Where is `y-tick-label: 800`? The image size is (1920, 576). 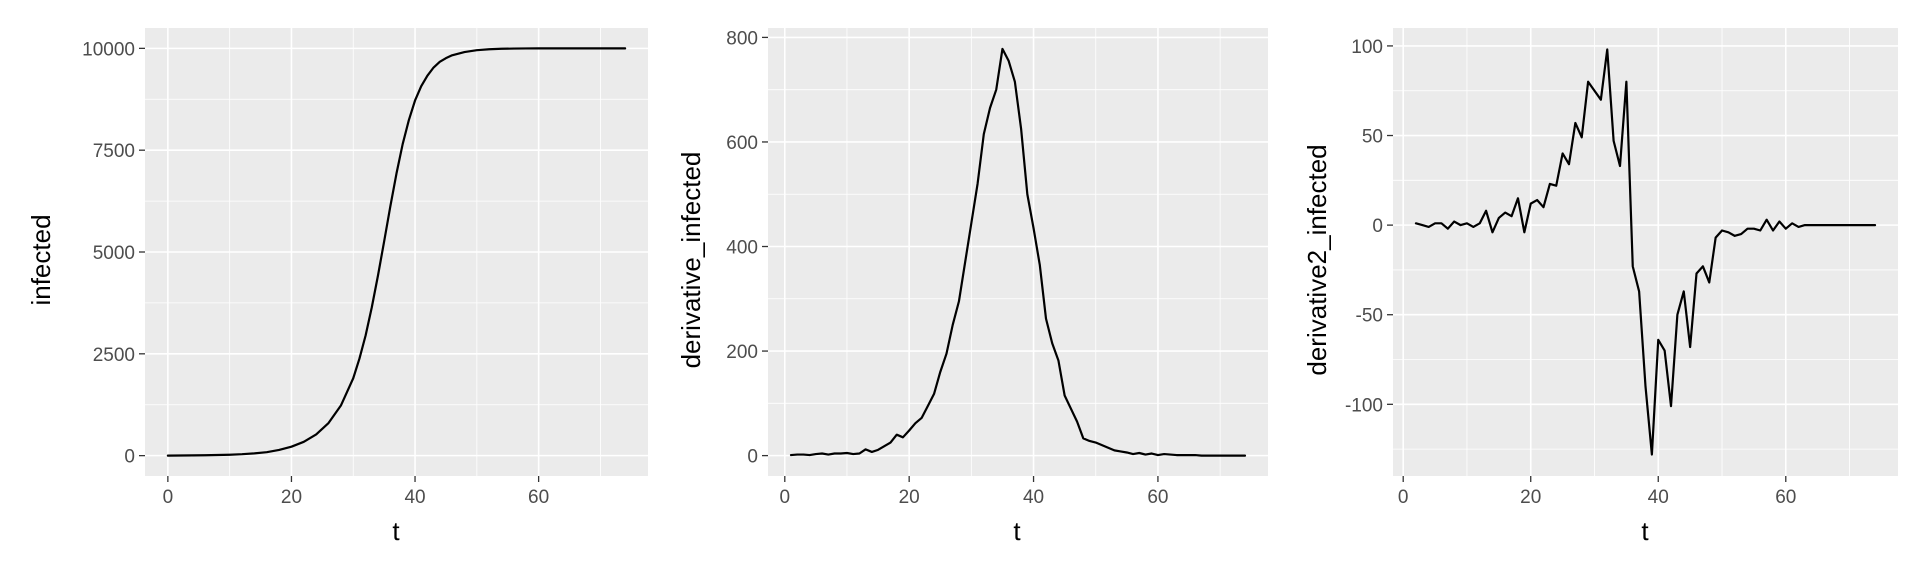
y-tick-label: 800 is located at coordinates (742, 38).